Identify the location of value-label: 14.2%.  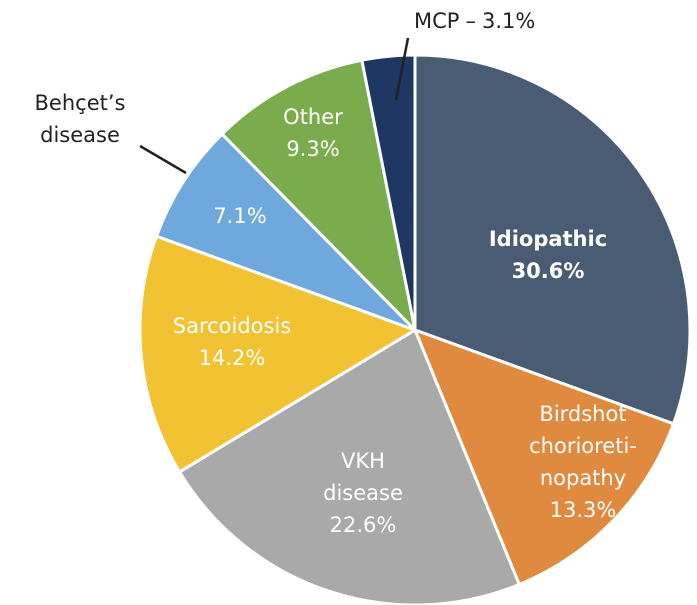
(232, 358).